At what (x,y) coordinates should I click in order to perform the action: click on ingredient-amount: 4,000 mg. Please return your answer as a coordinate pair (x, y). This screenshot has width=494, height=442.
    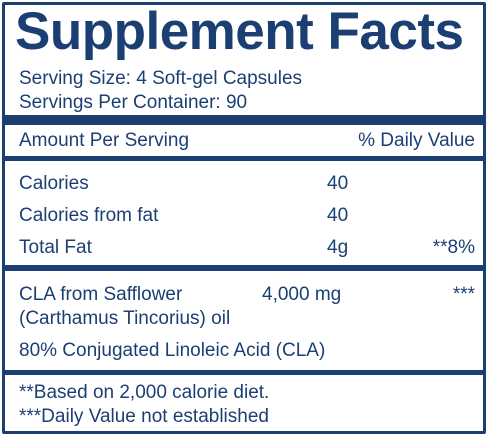
    Looking at the image, I should click on (302, 294).